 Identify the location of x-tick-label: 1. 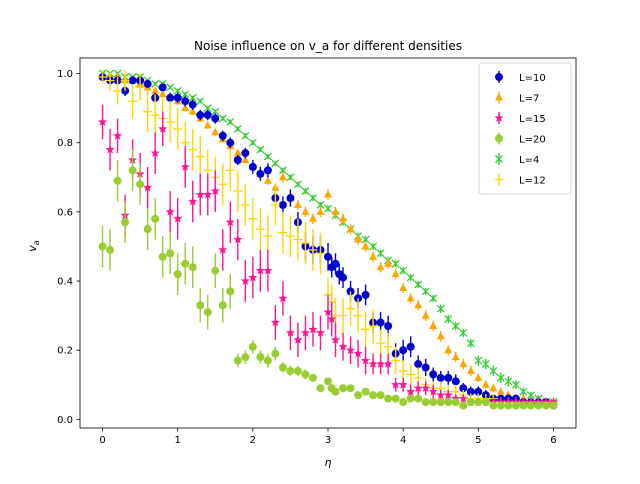
(178, 440).